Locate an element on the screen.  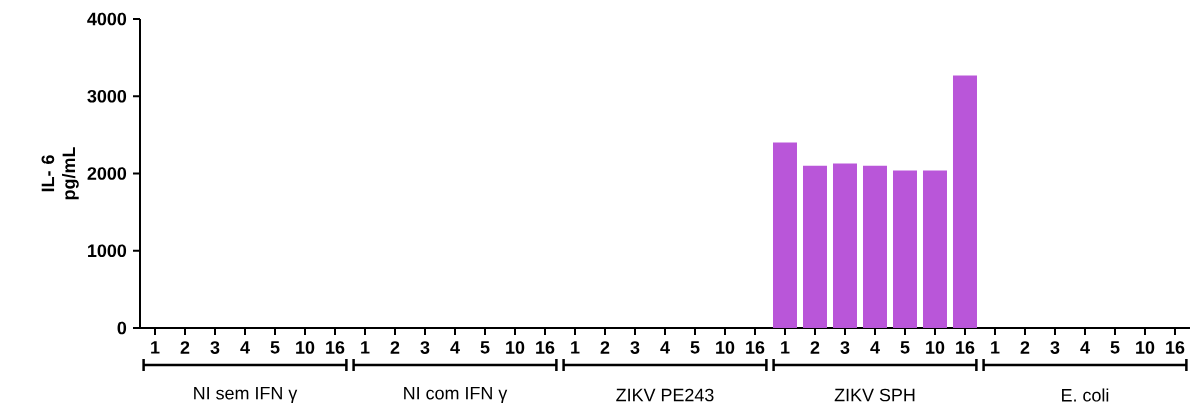
text: E. coli is located at coordinates (1085, 395).